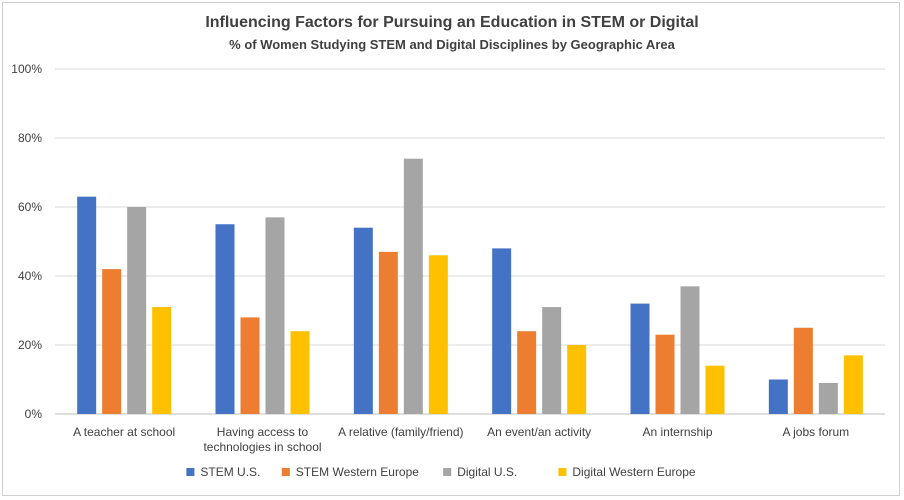  Describe the element at coordinates (124, 432) in the screenshot. I see `x-category-label: A teacher at school` at that location.